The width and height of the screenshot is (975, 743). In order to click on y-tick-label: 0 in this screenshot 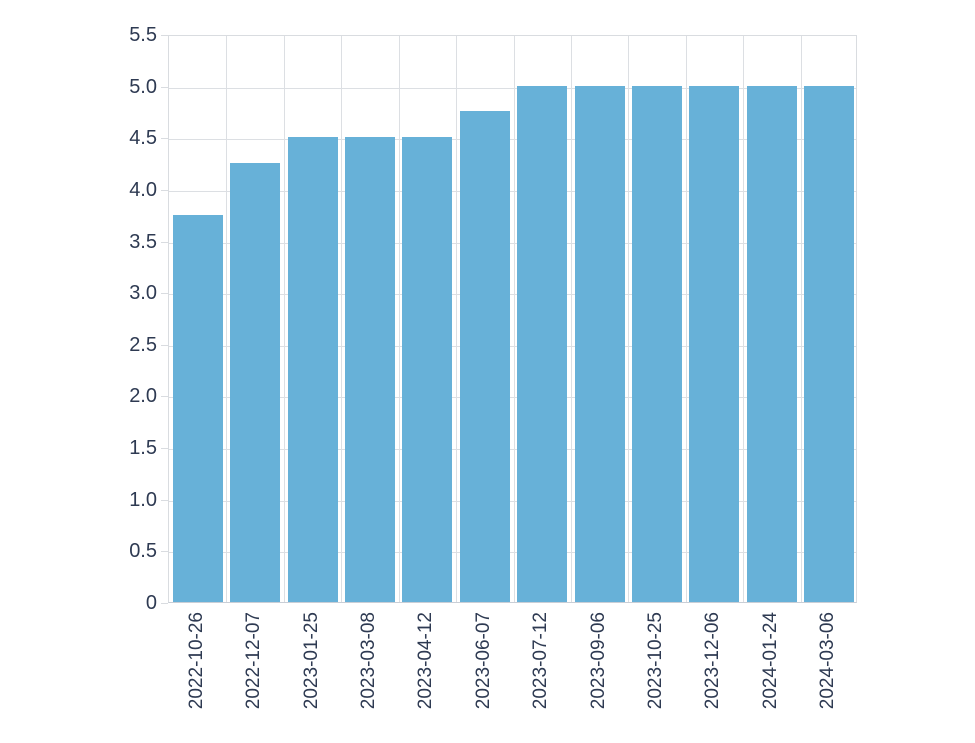, I will do `click(151, 603)`.